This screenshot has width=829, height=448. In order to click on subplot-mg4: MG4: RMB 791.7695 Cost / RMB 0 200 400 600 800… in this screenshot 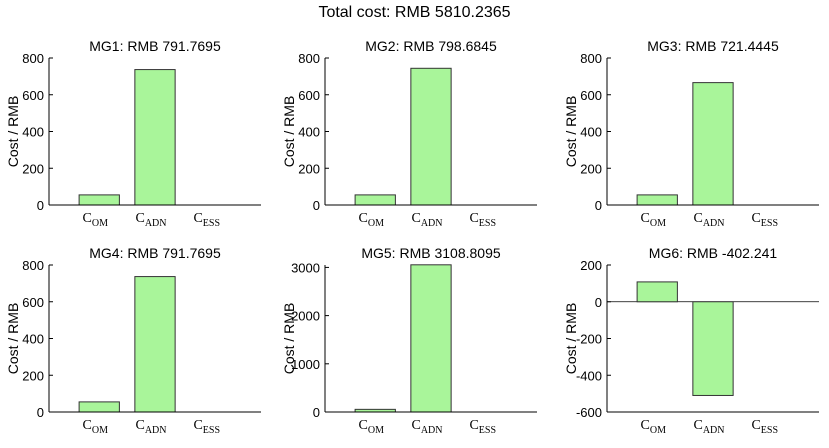, I will do `click(133, 340)`.